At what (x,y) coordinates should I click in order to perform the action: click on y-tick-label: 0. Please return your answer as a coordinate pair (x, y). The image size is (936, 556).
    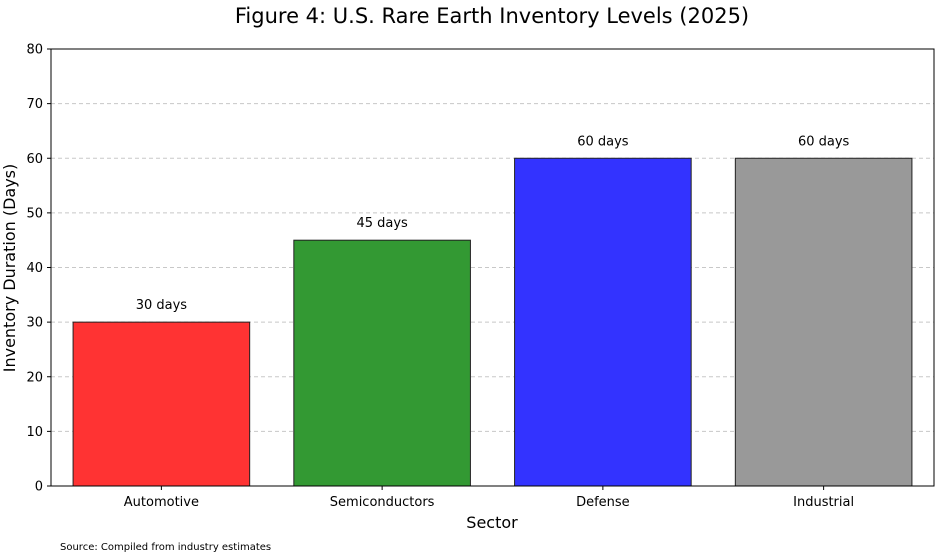
    Looking at the image, I should click on (39, 487).